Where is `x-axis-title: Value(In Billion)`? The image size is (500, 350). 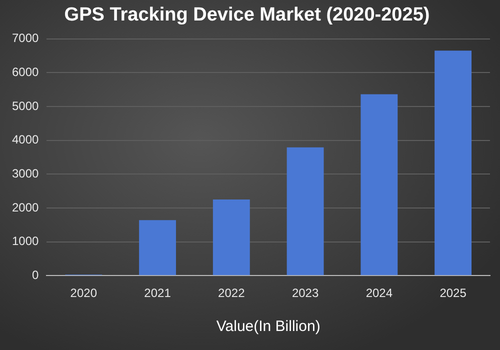
x-axis-title: Value(In Billion) is located at coordinates (268, 327).